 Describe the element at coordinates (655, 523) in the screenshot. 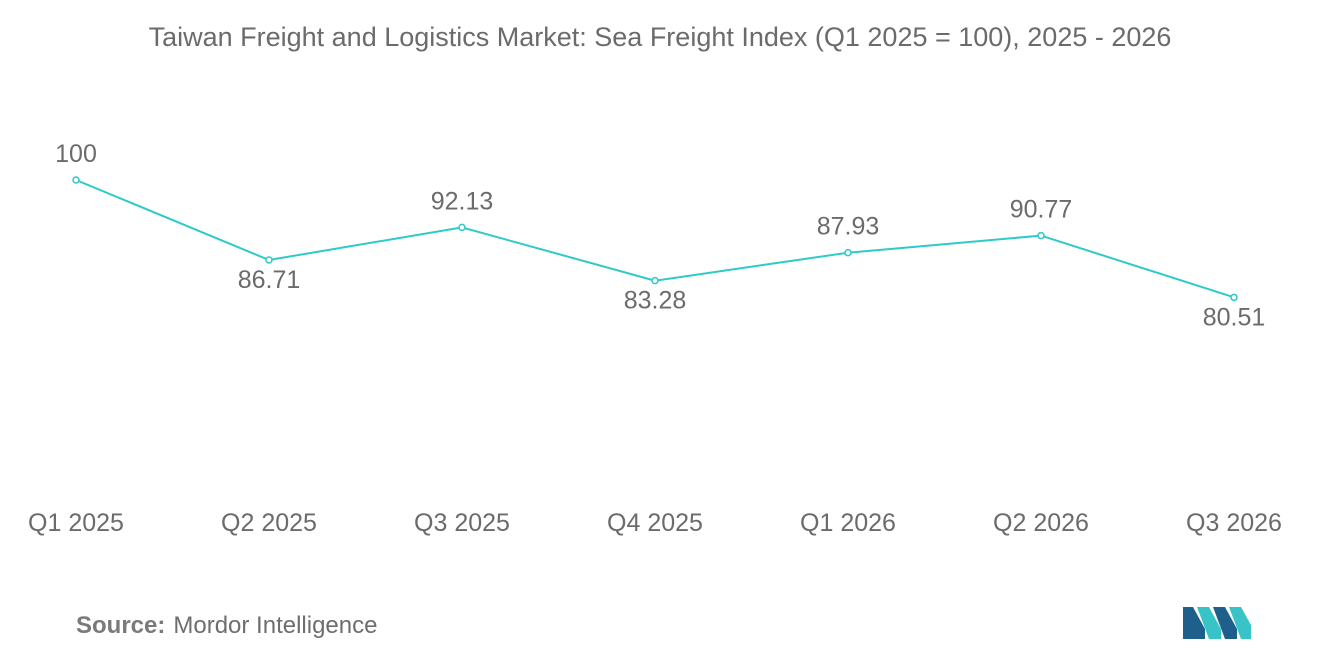

I see `x-tick-label: Q4 2025` at that location.